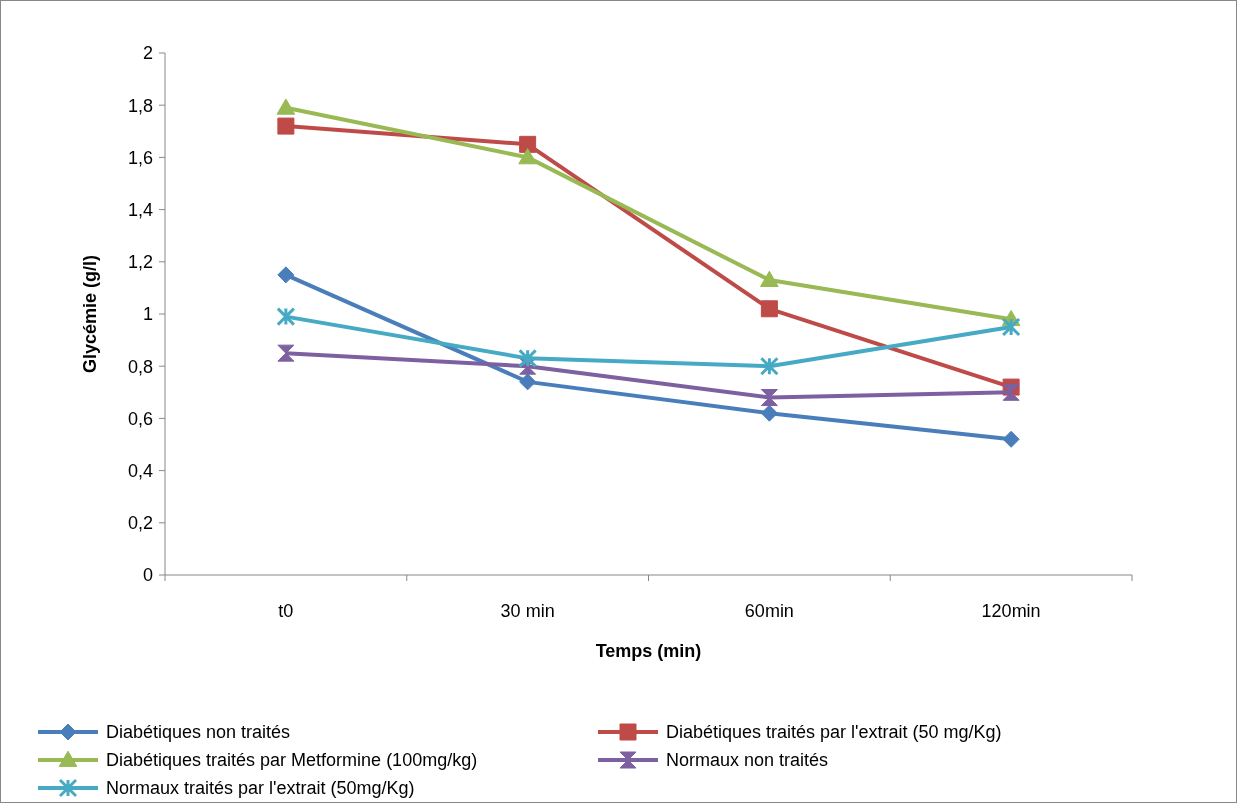 The image size is (1237, 803). Describe the element at coordinates (147, 314) in the screenshot. I see `y-tick-label: 1` at that location.